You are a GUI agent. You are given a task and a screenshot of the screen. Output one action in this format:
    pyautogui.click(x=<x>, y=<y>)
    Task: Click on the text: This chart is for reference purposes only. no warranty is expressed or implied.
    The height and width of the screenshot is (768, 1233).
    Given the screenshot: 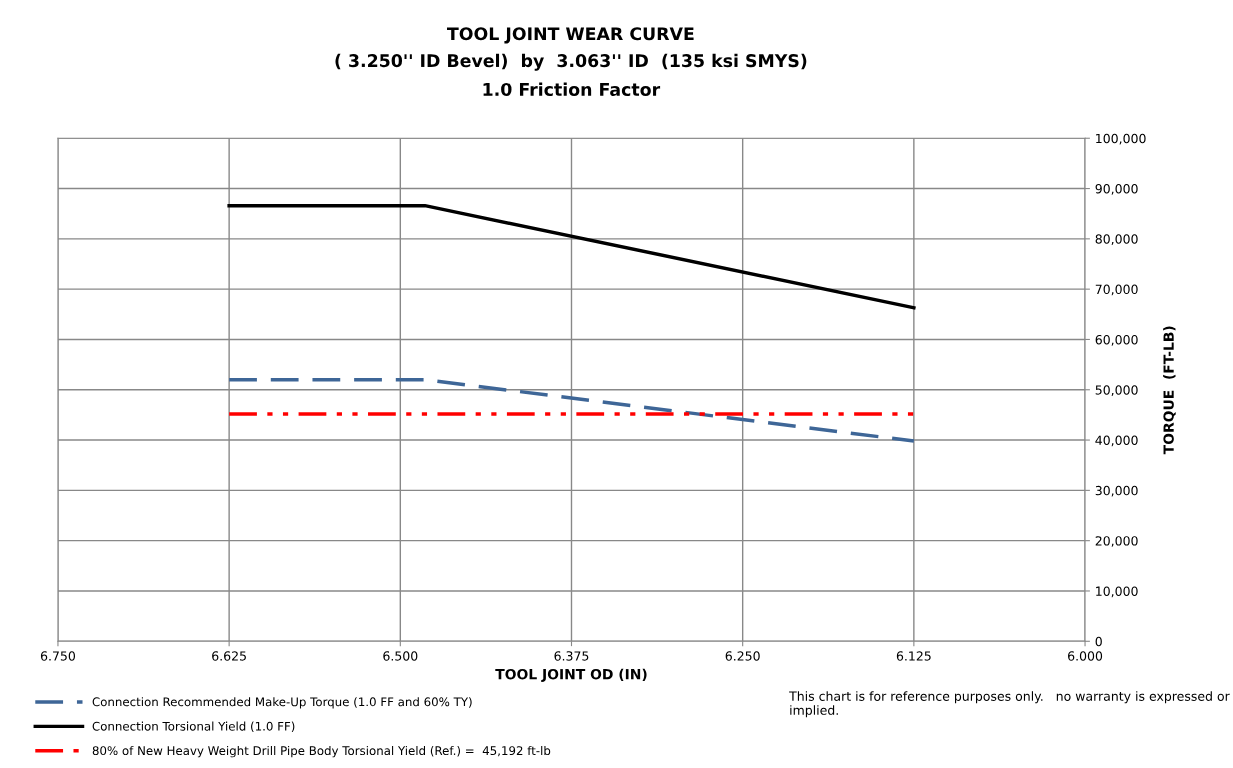 What is the action you would take?
    pyautogui.click(x=1009, y=704)
    